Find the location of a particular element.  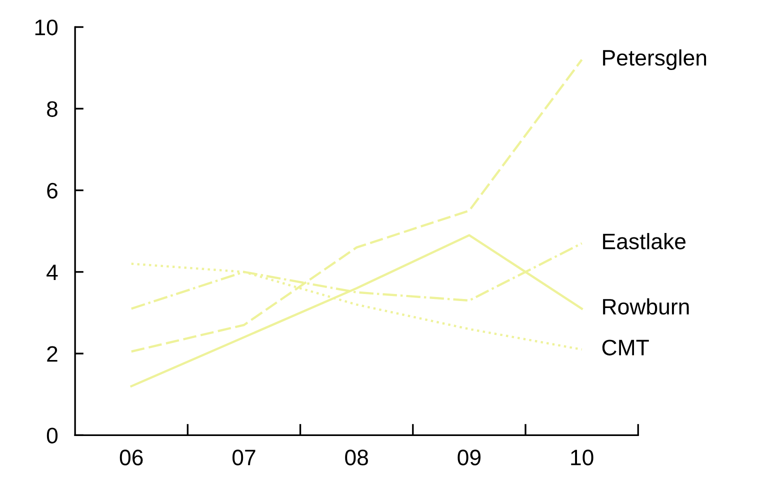

series-label: CMT is located at coordinates (625, 348).